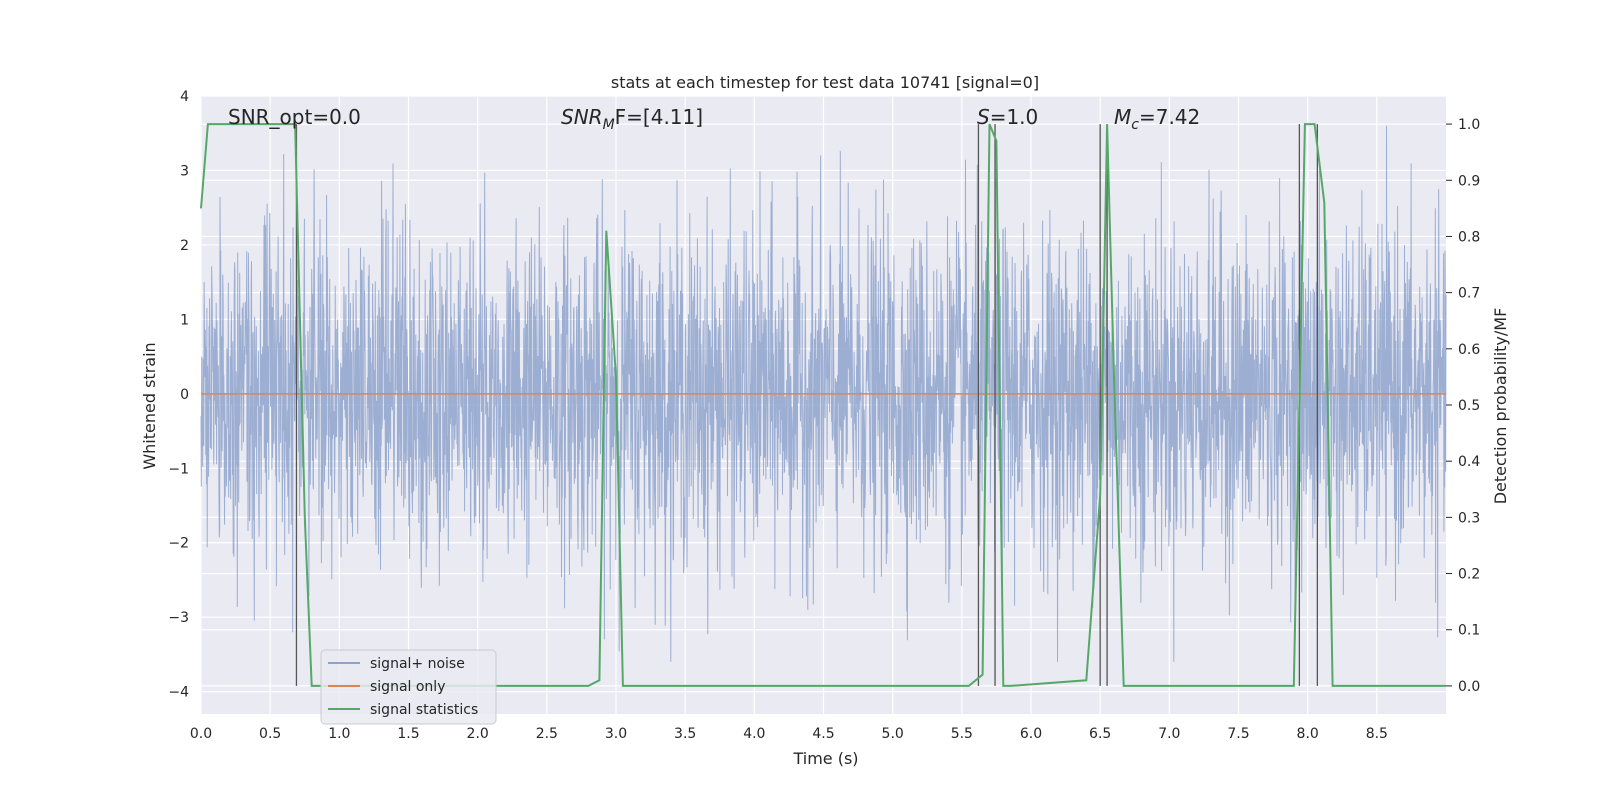 This screenshot has width=1600, height=800. What do you see at coordinates (1469, 181) in the screenshot?
I see `y2-tick-label: 0.9` at bounding box center [1469, 181].